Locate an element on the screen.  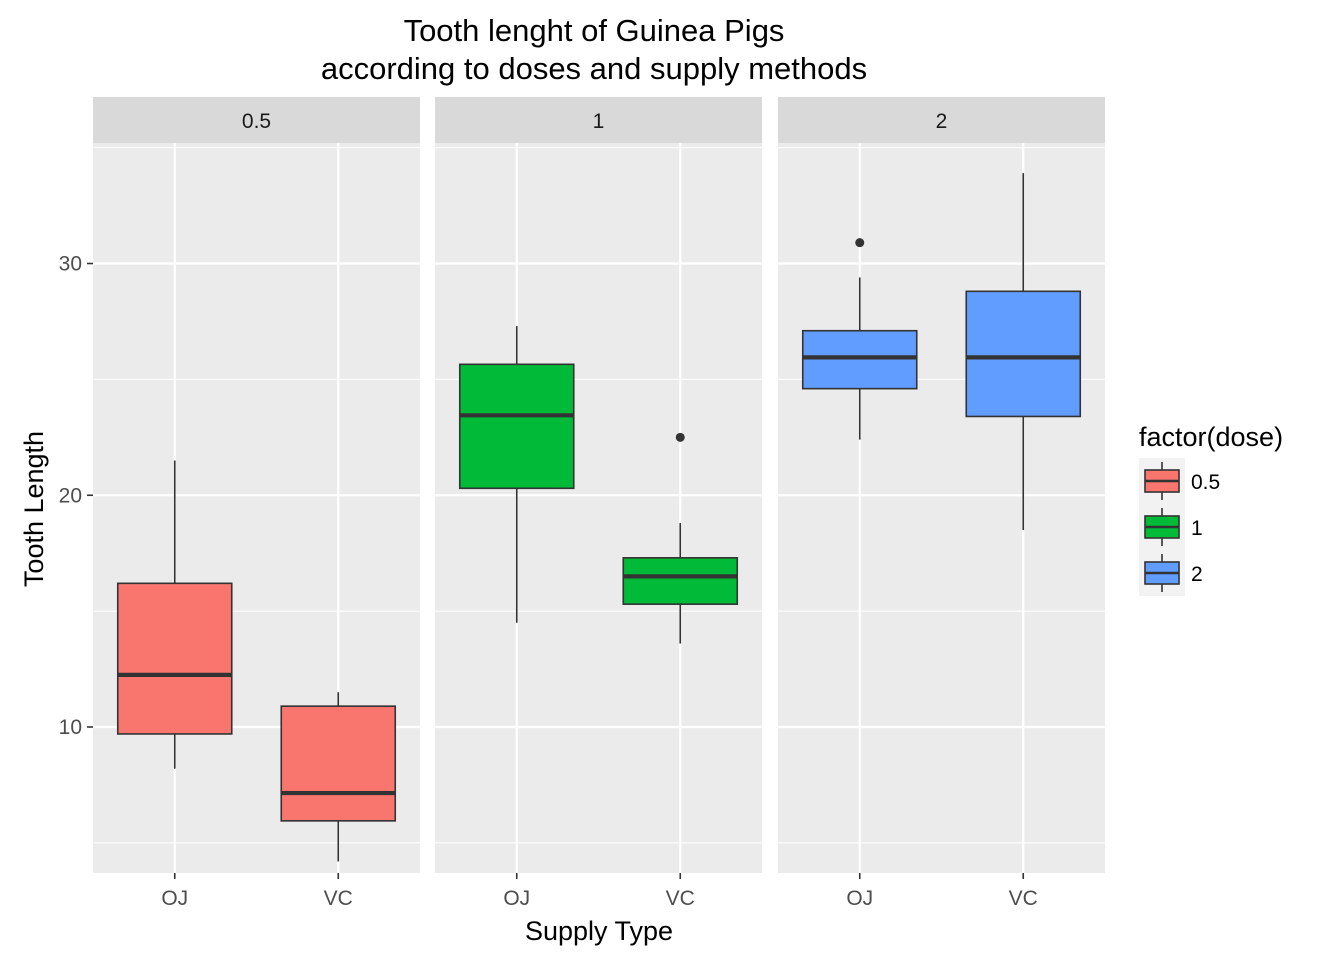
chart-title-line-2: according to doses and supply methods is located at coordinates (594, 68).